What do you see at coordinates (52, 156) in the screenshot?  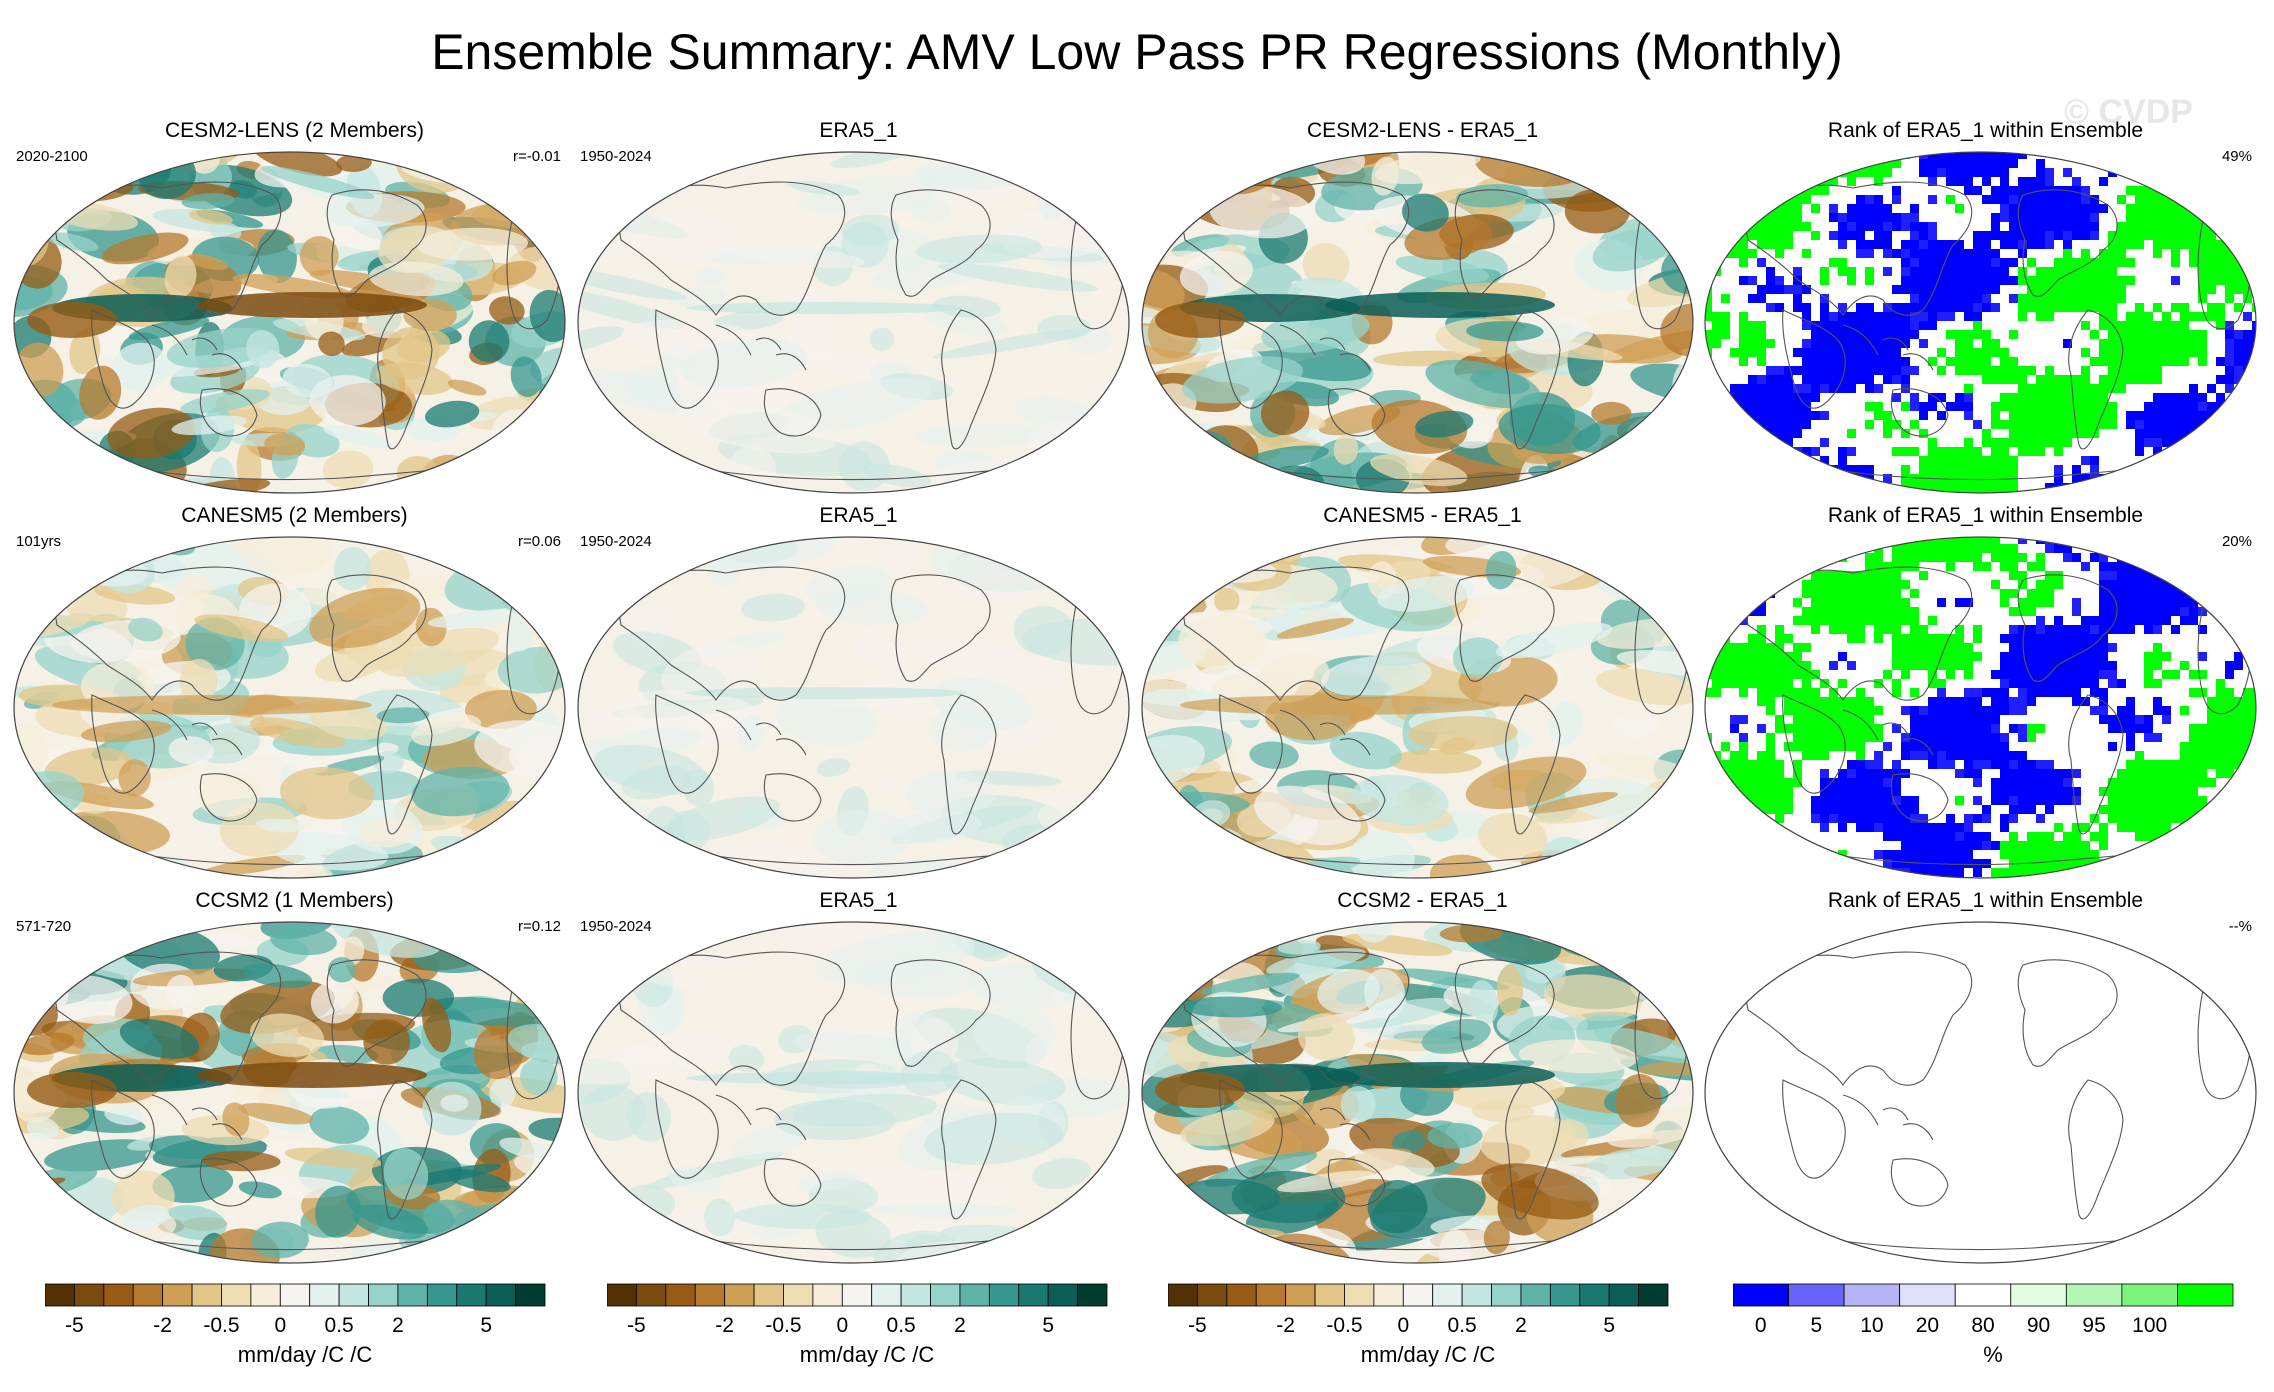 I see `panel-period-label: 2020-2100` at bounding box center [52, 156].